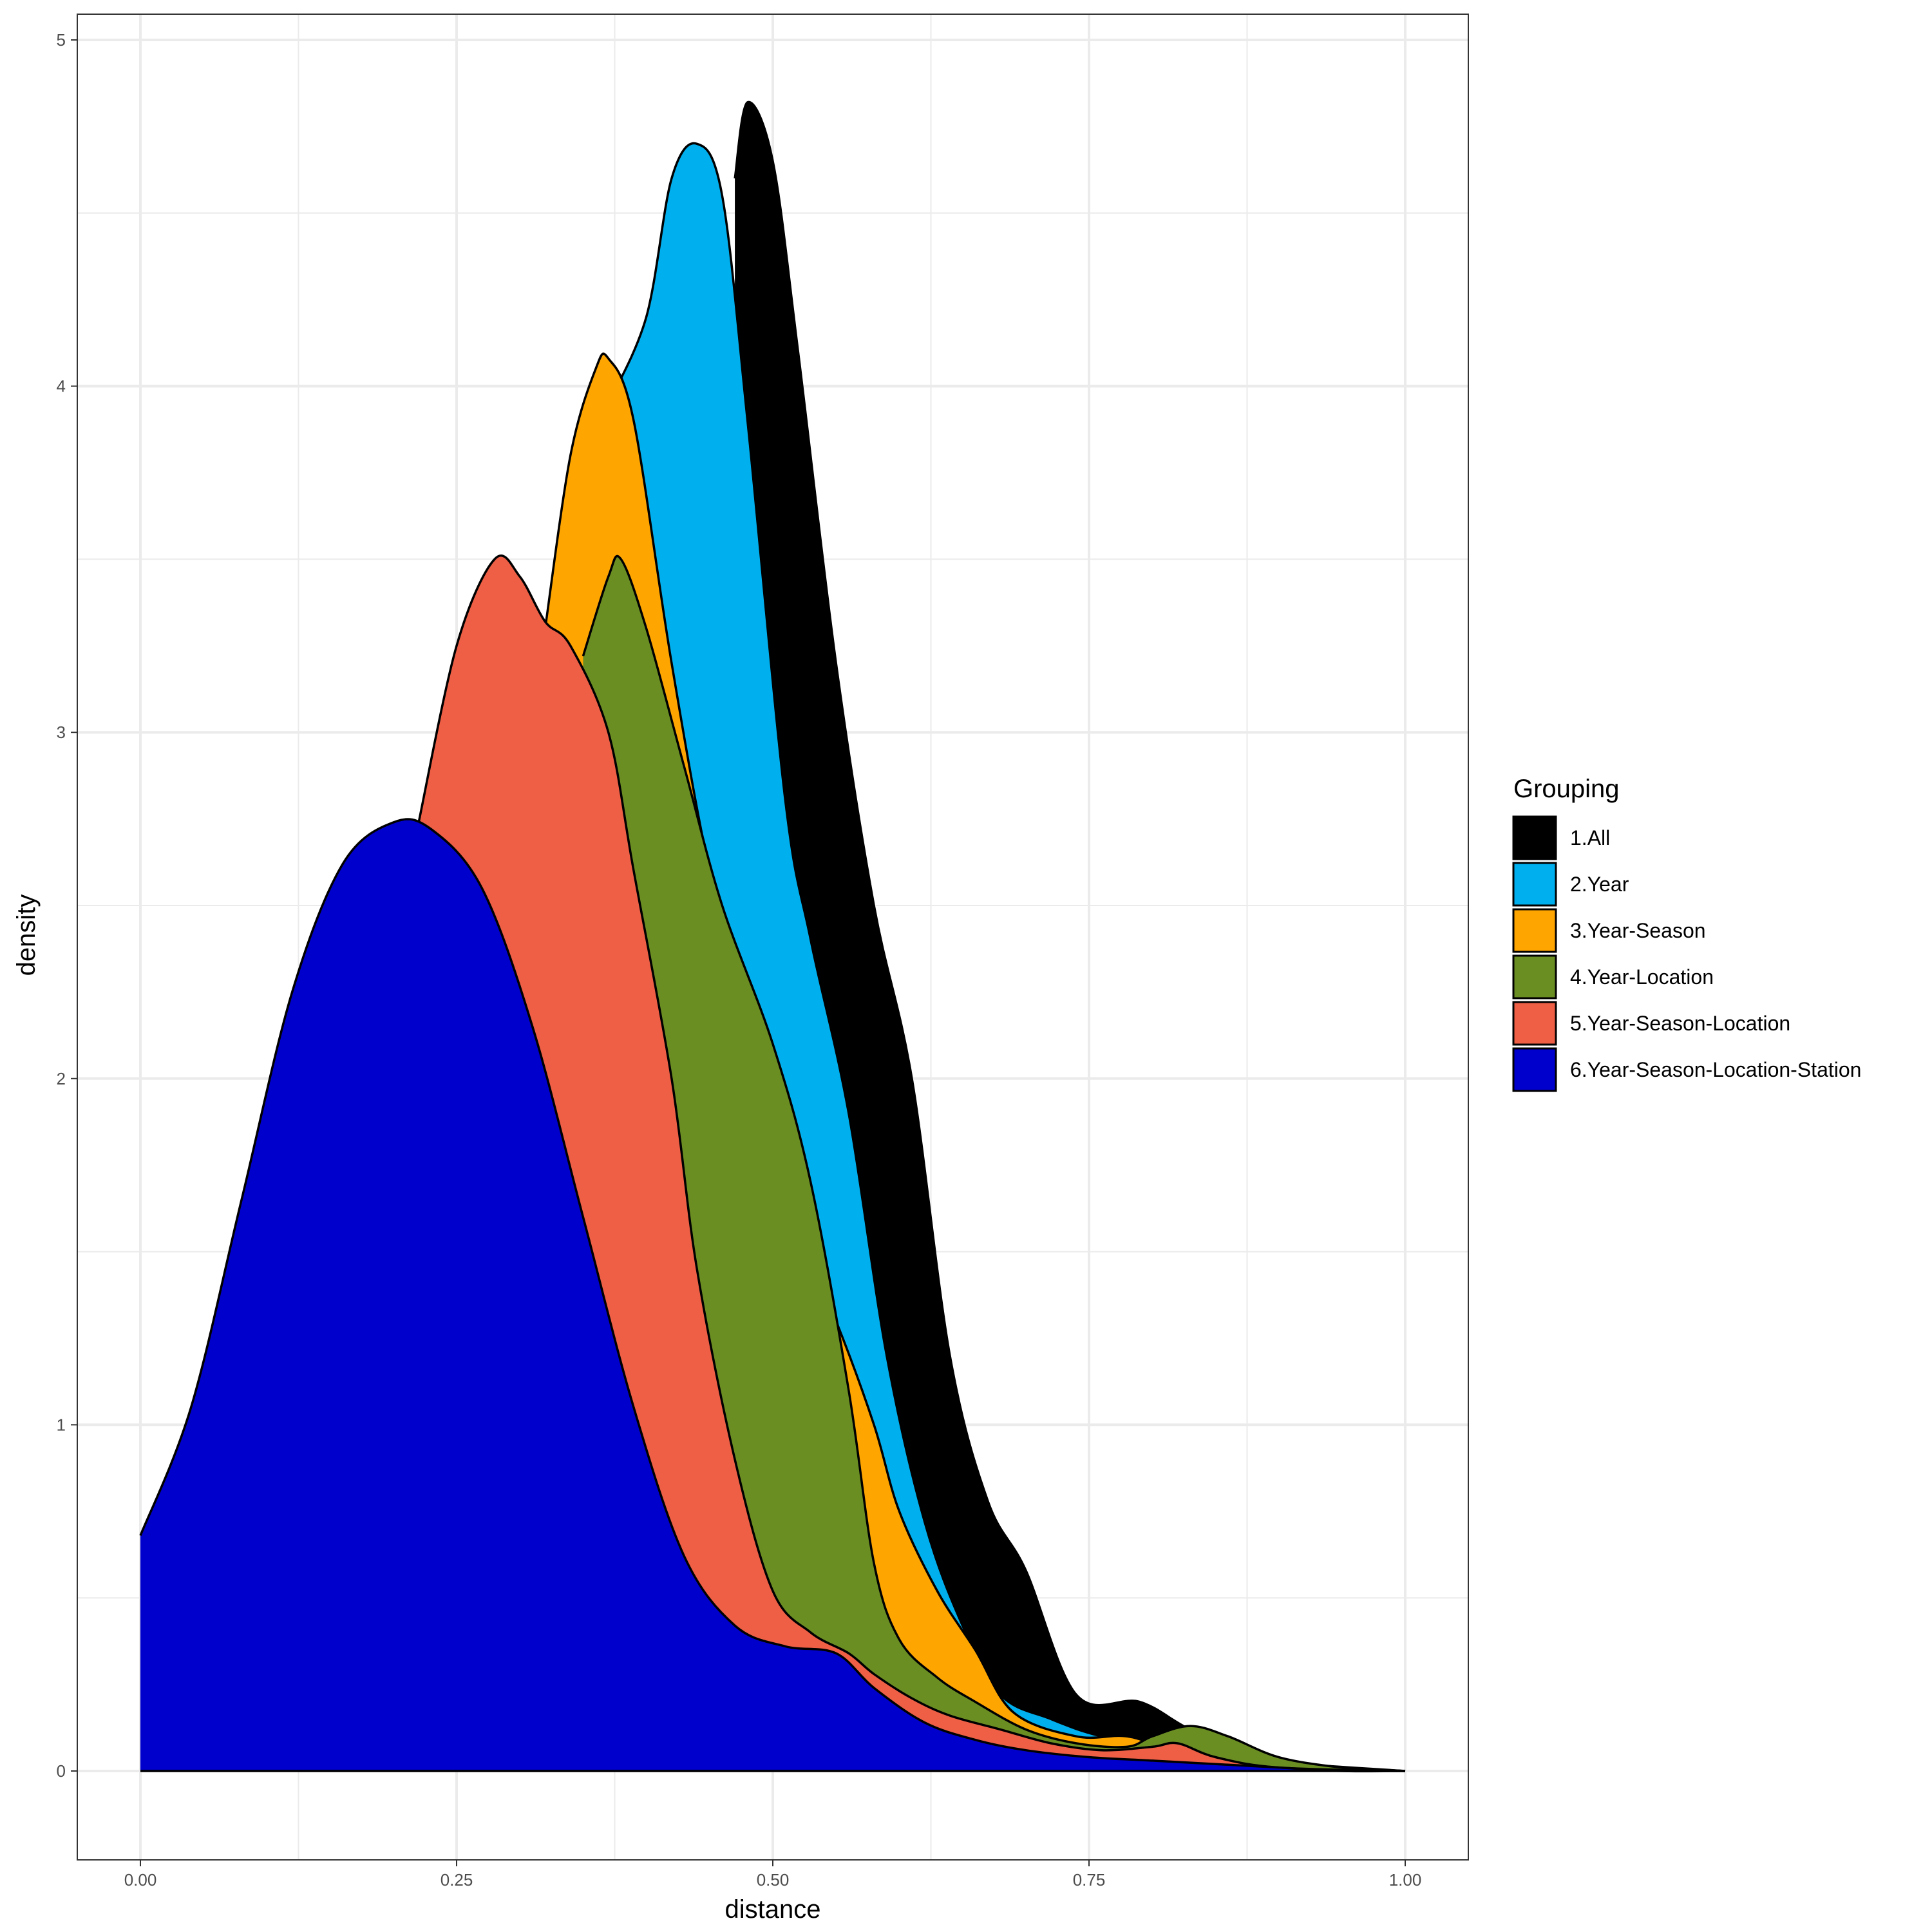 The height and width of the screenshot is (1932, 1932). What do you see at coordinates (774, 1880) in the screenshot?
I see `x-tick-label: 0.50` at bounding box center [774, 1880].